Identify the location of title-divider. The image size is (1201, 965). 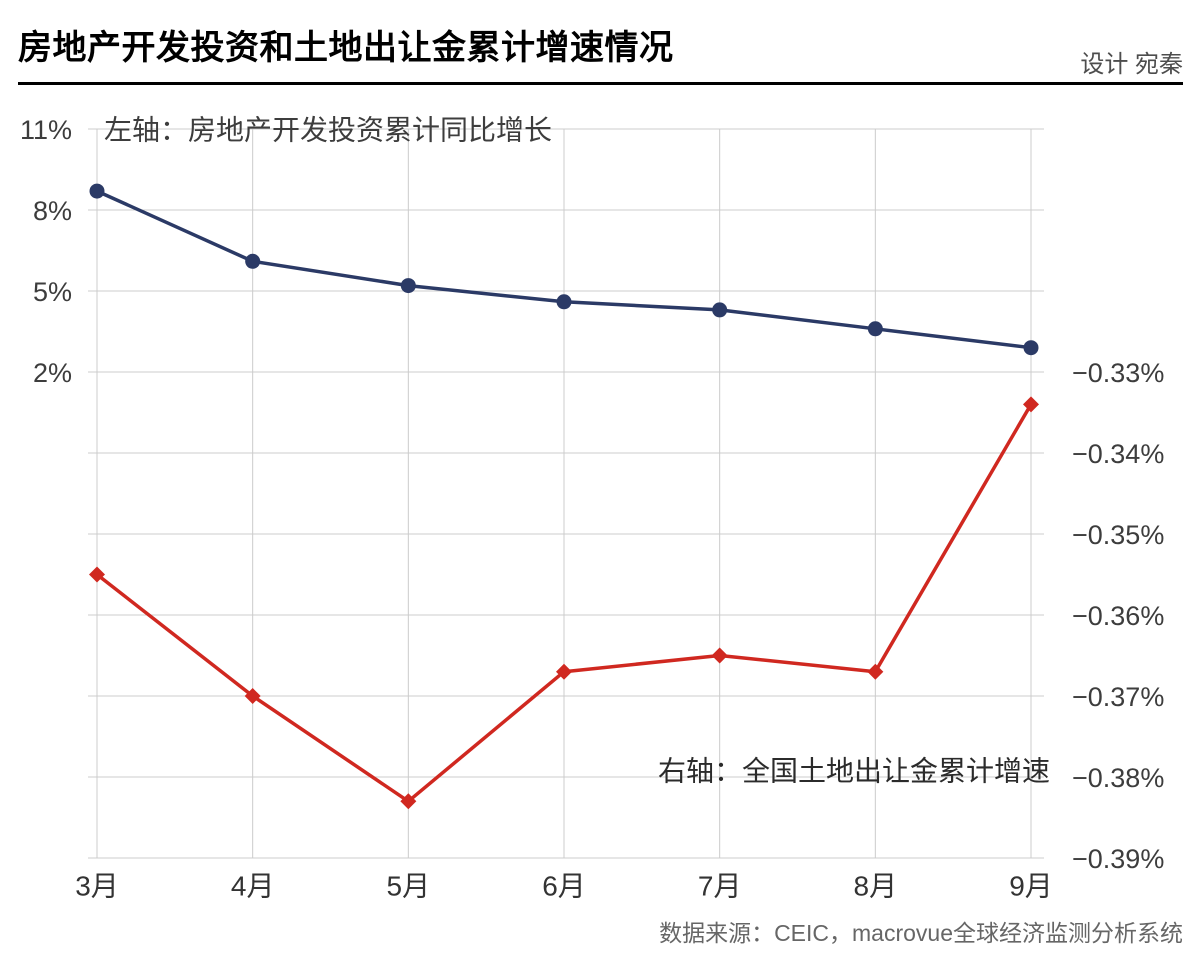
(600, 83).